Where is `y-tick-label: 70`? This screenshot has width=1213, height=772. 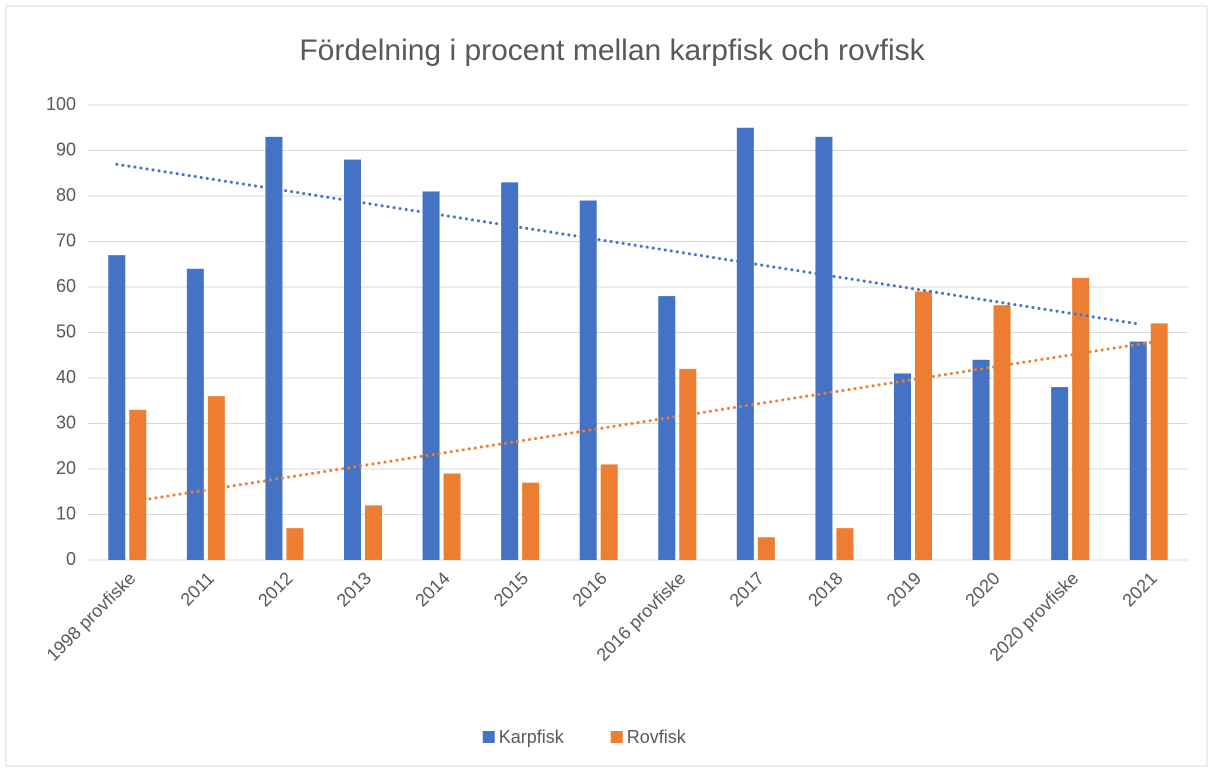
y-tick-label: 70 is located at coordinates (66, 240).